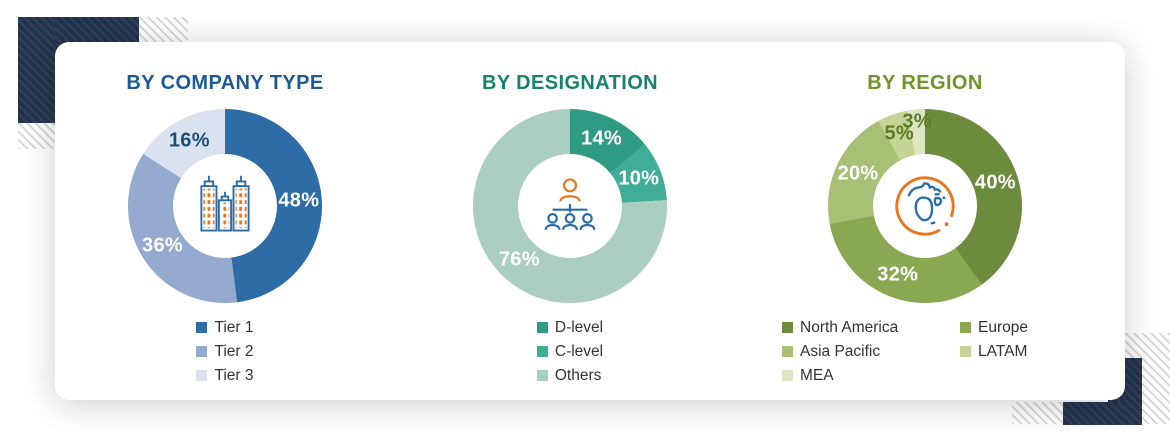 This screenshot has width=1170, height=444. I want to click on corner-accent-bottom-right-horizontal, so click(1102, 413).